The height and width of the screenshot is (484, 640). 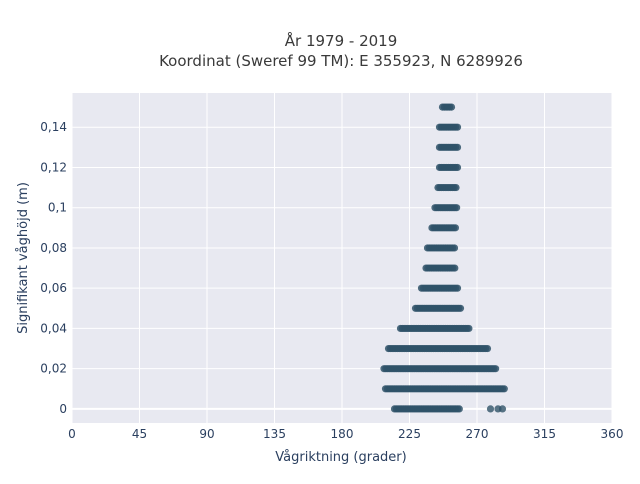 I want to click on x-tick-label: 135, so click(x=274, y=434).